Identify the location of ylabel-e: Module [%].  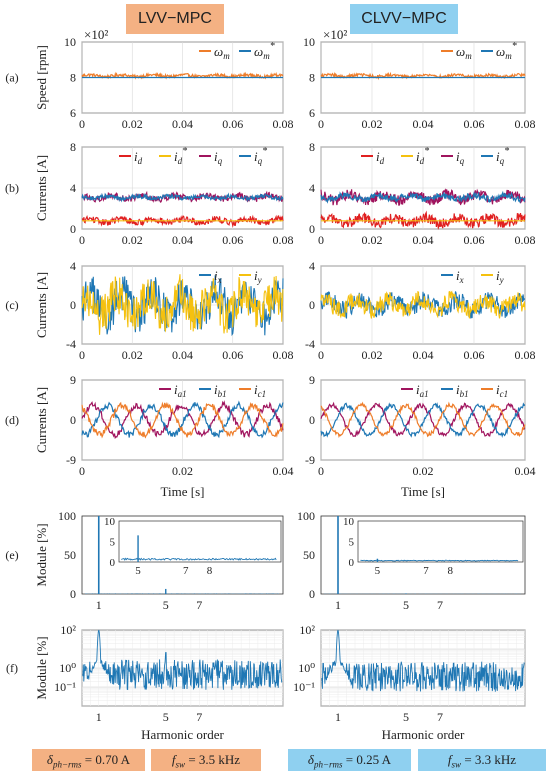
(41, 554).